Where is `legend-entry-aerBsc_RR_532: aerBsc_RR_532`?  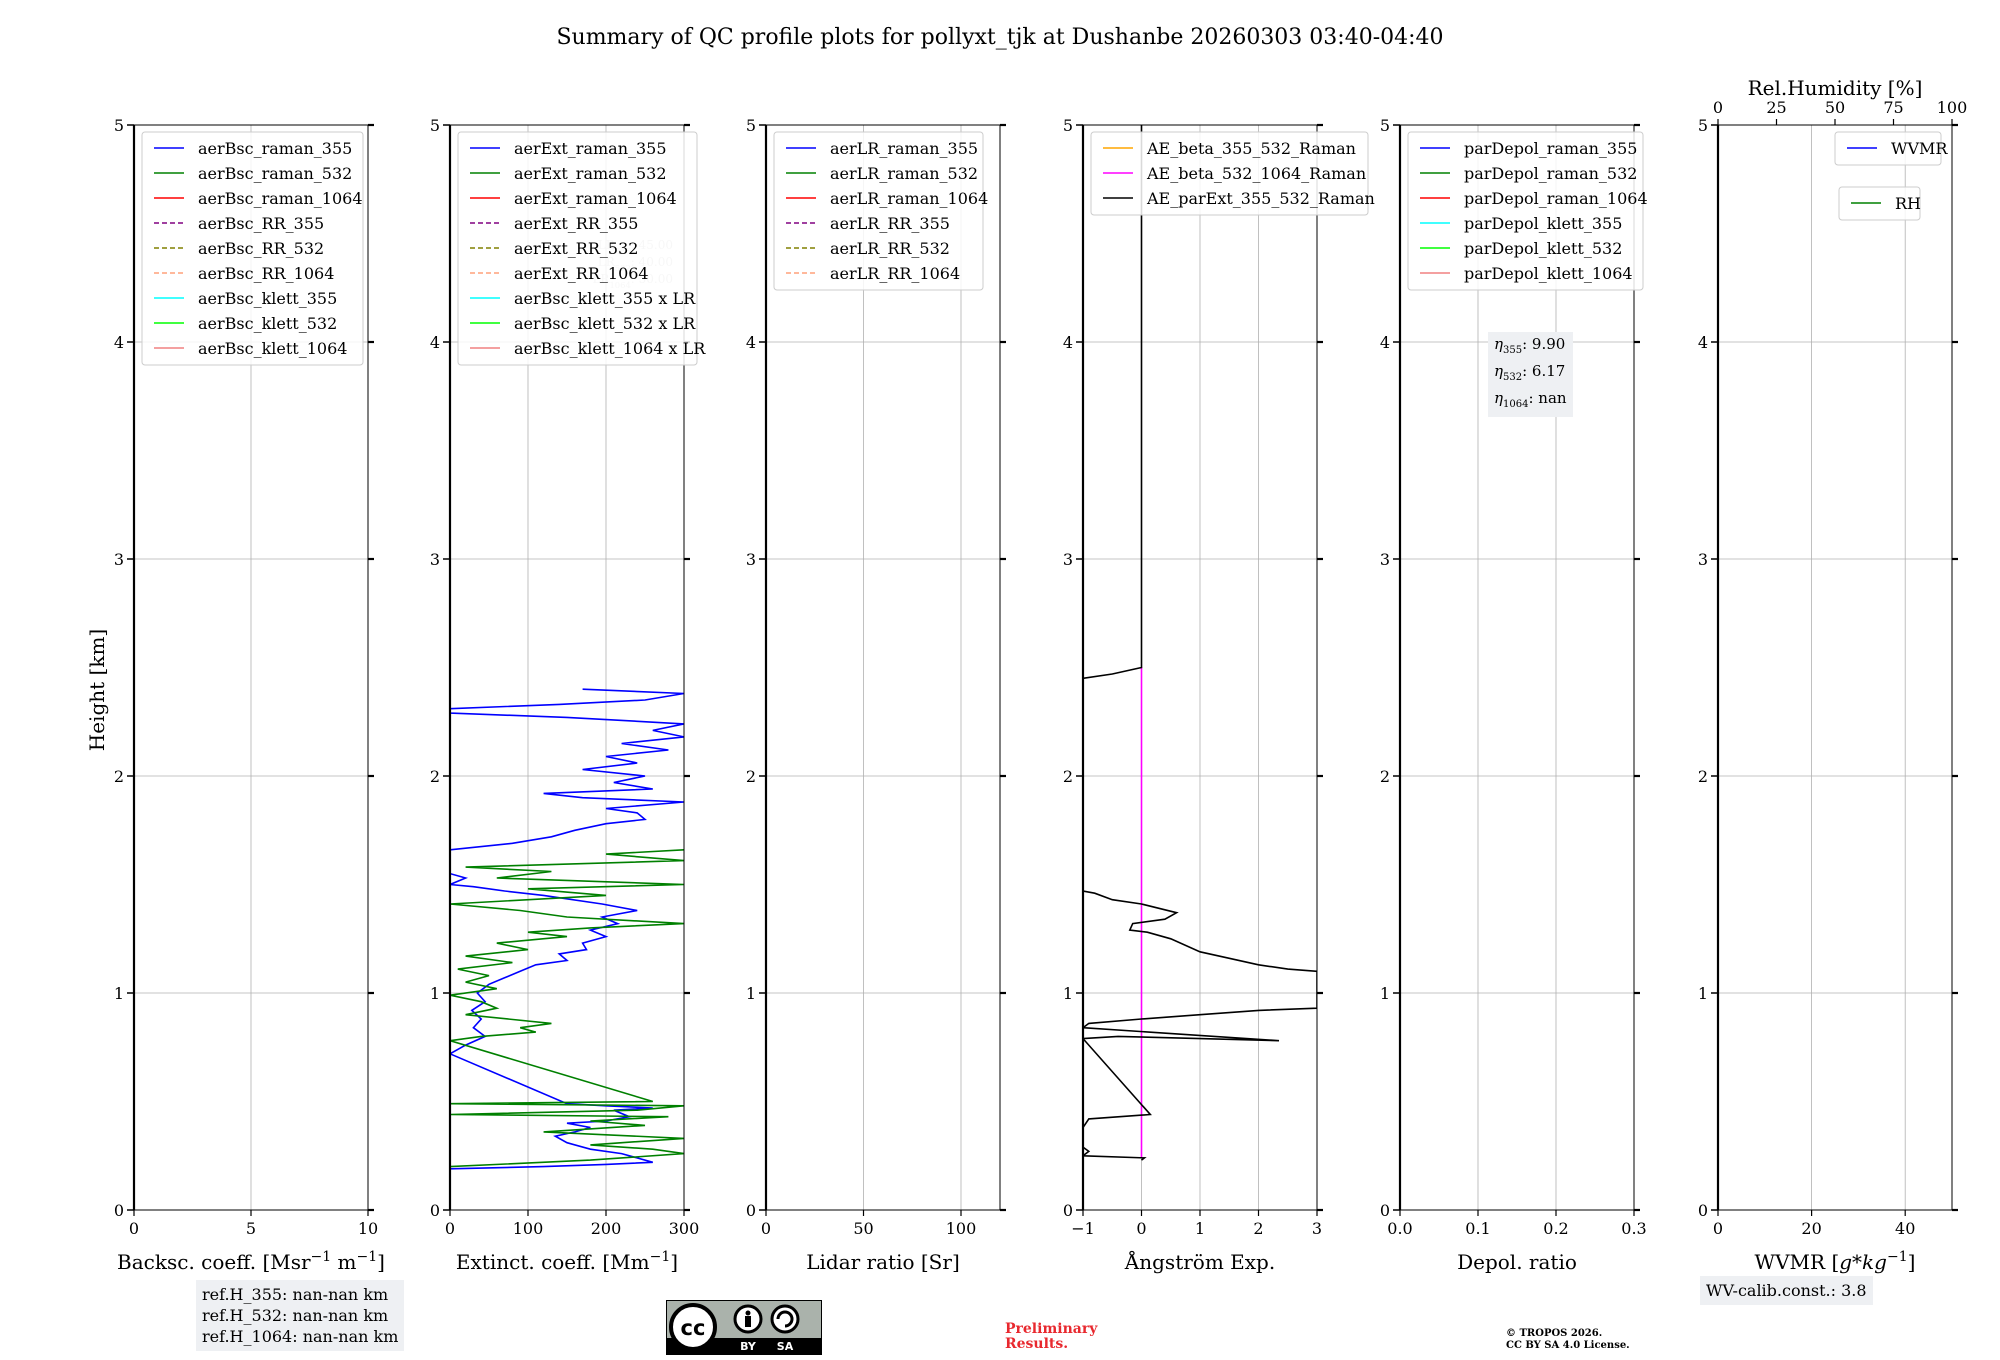
legend-entry-aerBsc_RR_532: aerBsc_RR_532 is located at coordinates (261, 248).